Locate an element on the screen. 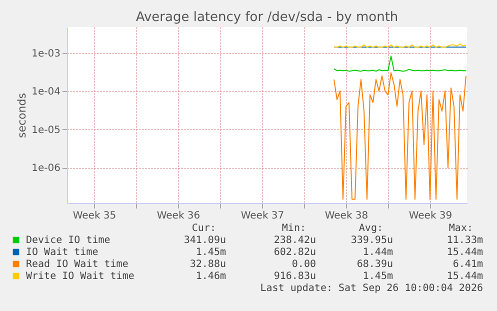  legend-label: IO Wait time is located at coordinates (62, 252).